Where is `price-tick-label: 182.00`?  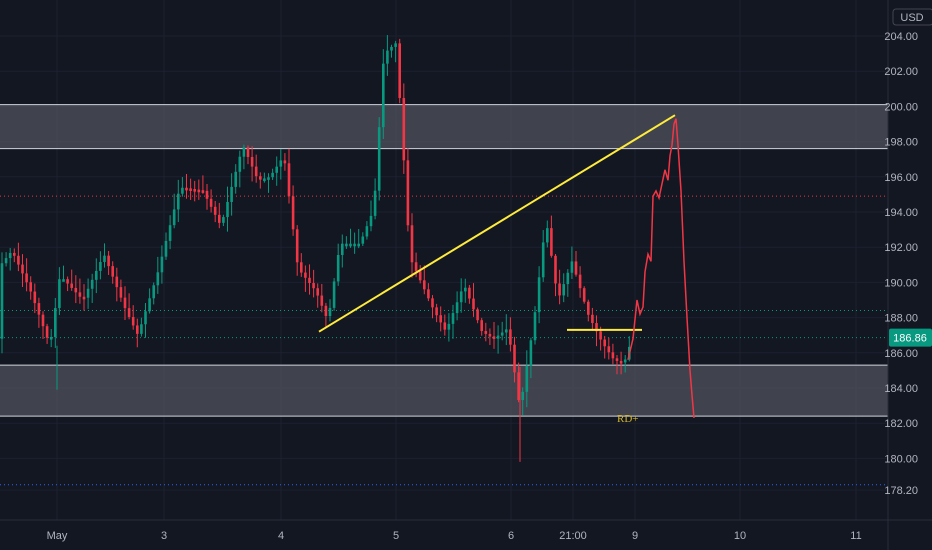 price-tick-label: 182.00 is located at coordinates (901, 424).